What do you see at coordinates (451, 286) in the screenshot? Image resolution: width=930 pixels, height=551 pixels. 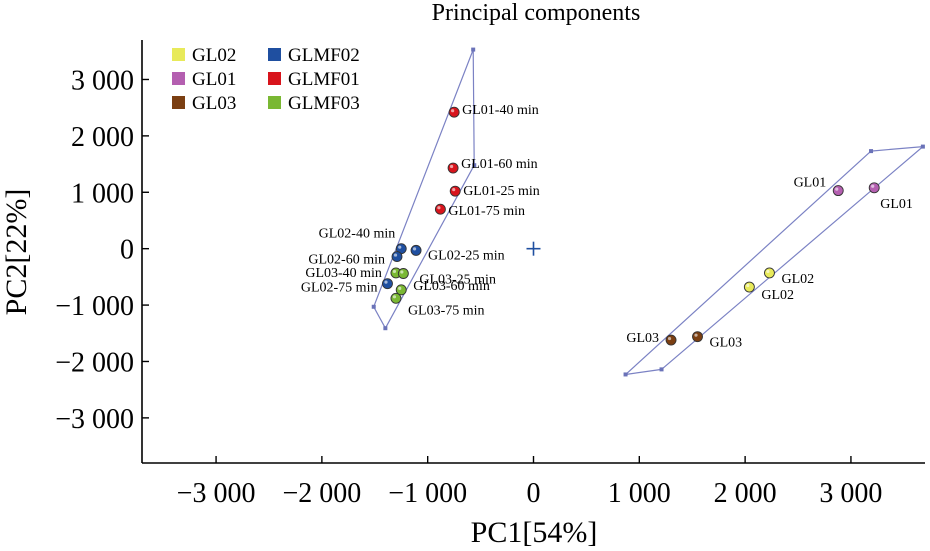 I see `point-label: GL03-60 min` at bounding box center [451, 286].